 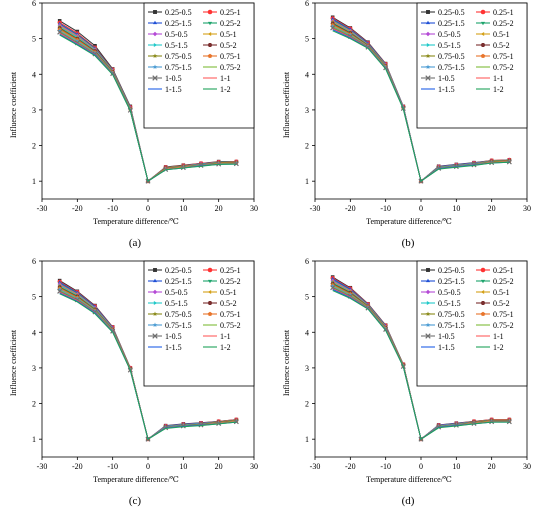 What do you see at coordinates (443, 67) in the screenshot?
I see `legend-item: 0.75-1.5` at bounding box center [443, 67].